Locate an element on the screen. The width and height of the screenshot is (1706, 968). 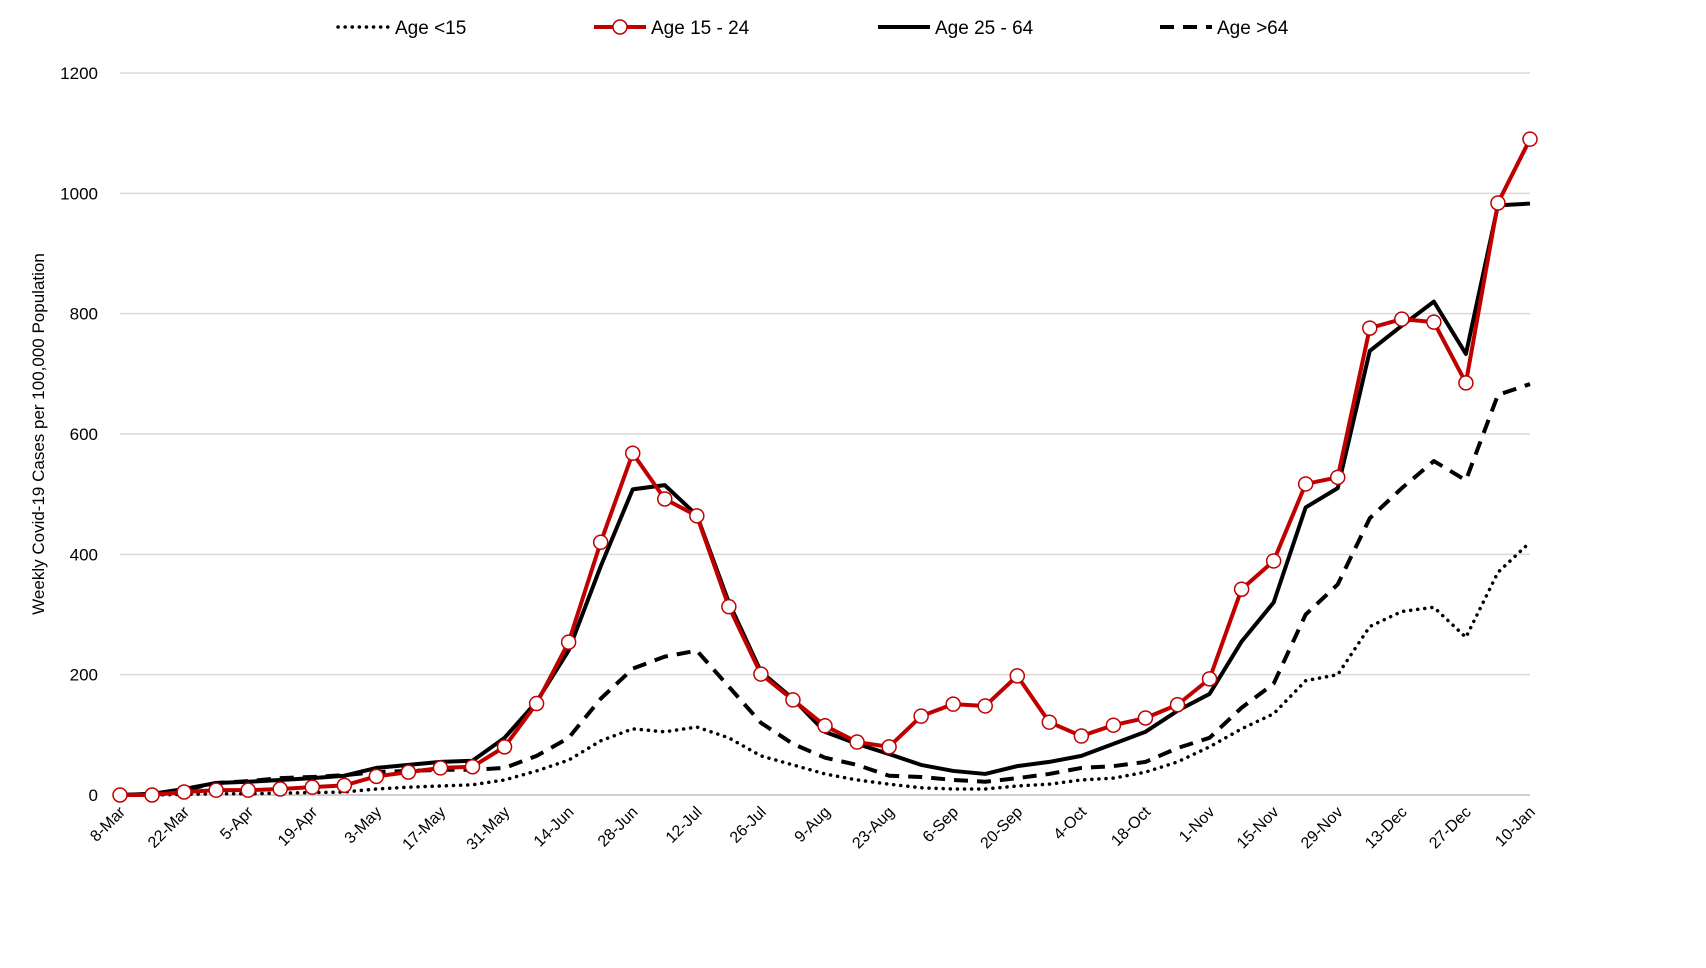
legend-label: Age 25 - 64 is located at coordinates (984, 28).